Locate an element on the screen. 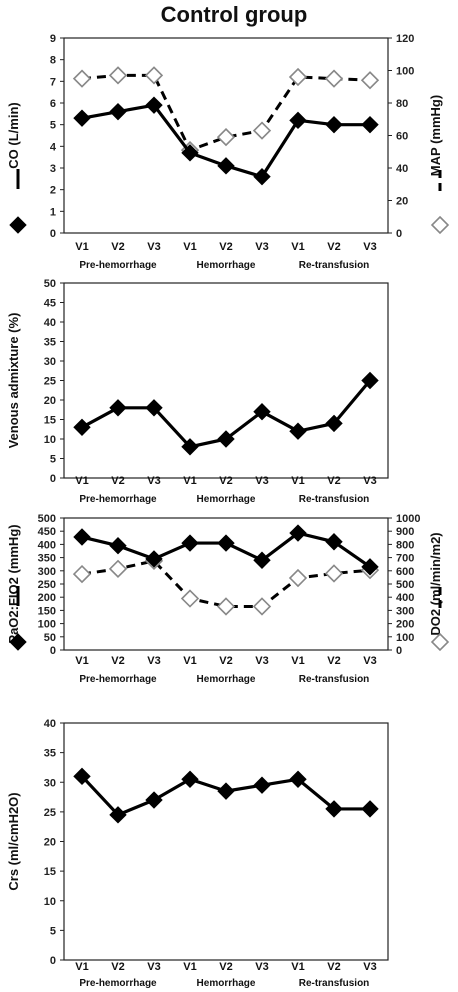 This screenshot has width=458, height=992. y2-tick-label: 600 is located at coordinates (405, 572).